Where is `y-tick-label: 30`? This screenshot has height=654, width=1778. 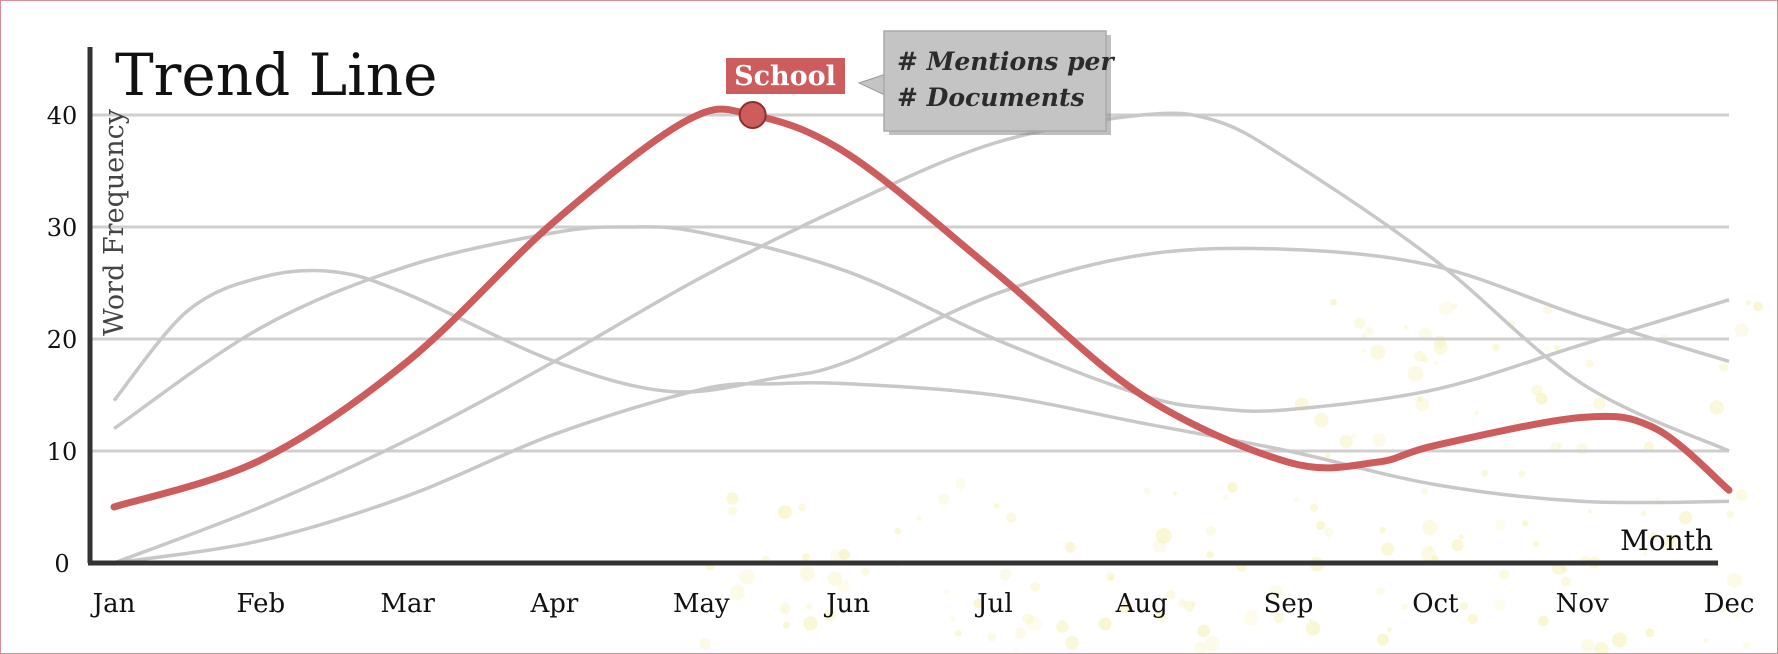
y-tick-label: 30 is located at coordinates (62, 228).